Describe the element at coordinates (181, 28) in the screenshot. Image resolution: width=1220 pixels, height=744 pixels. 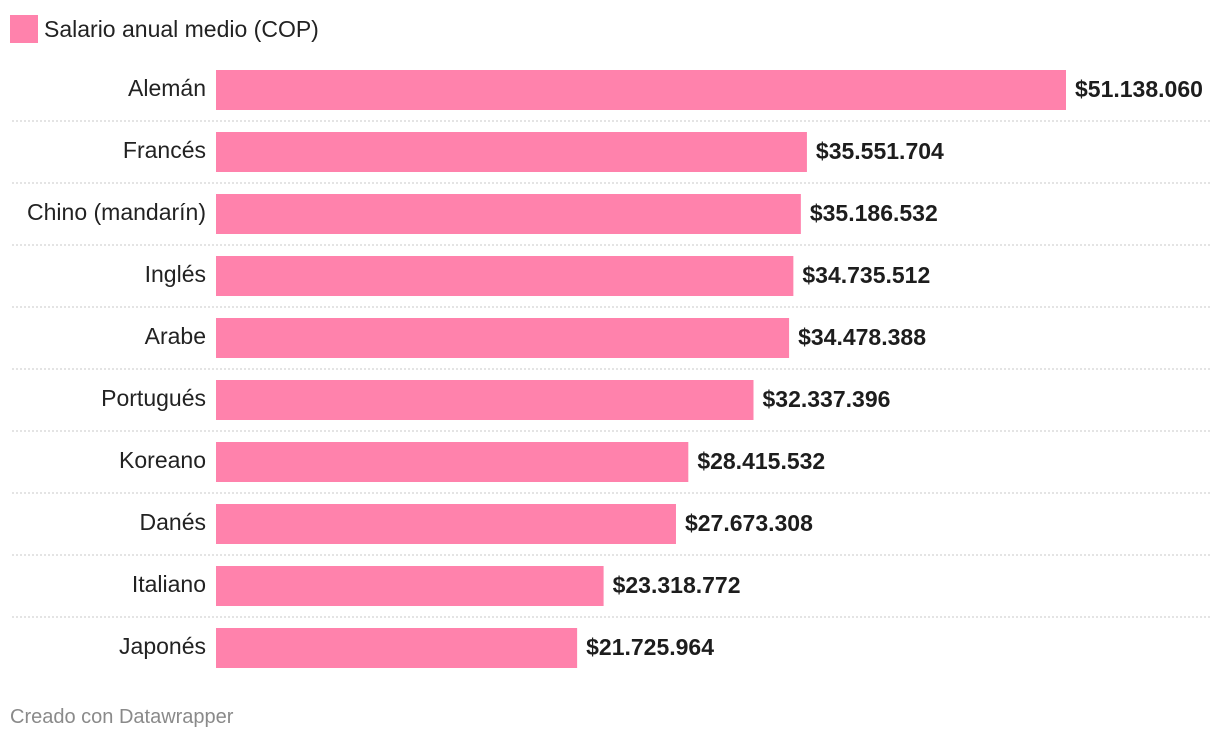
I see `legend-label: Salario anual medio (COP)` at that location.